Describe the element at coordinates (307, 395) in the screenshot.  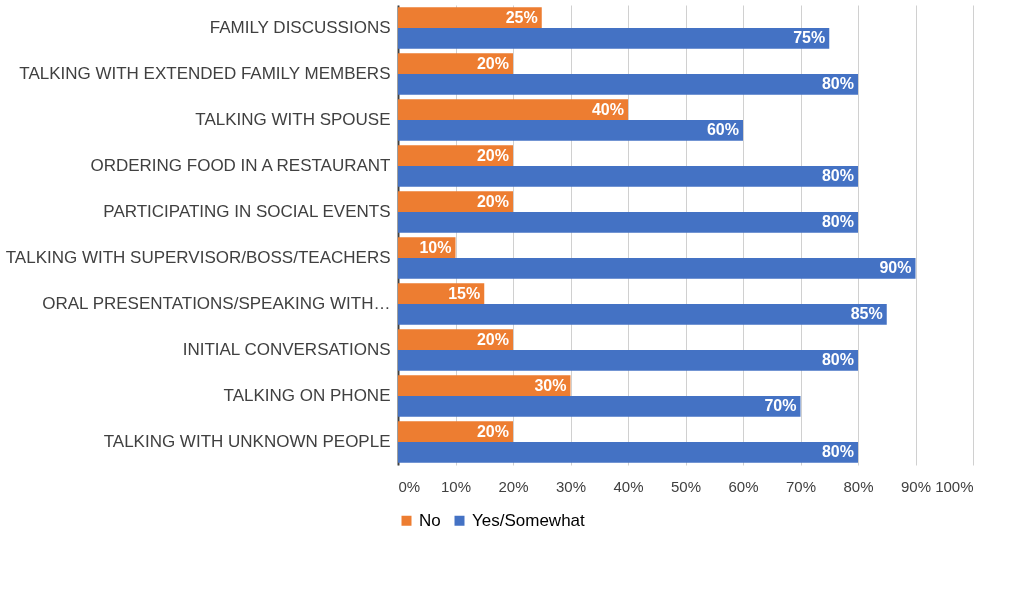
I see `y-tick-label: TALKING ON PHONE` at that location.